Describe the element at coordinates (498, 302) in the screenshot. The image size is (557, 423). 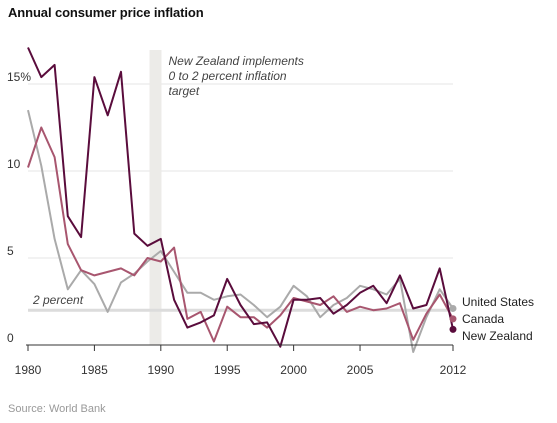
I see `legend-label-united-states: United States` at that location.